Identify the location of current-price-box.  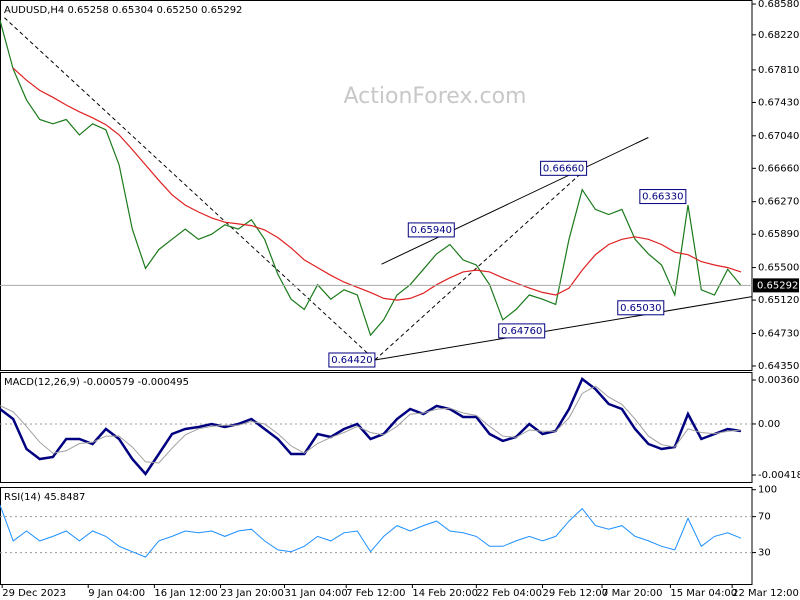
(776, 285).